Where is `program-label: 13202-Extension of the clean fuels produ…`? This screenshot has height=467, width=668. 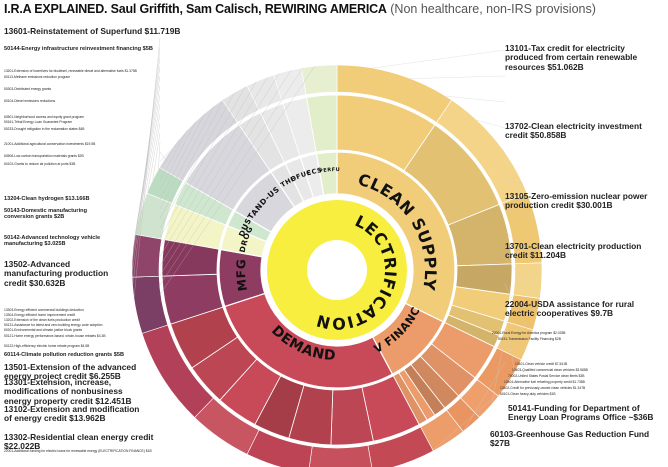 program-label: 13202-Extension of the clean fuels produ… is located at coordinates (84, 320).